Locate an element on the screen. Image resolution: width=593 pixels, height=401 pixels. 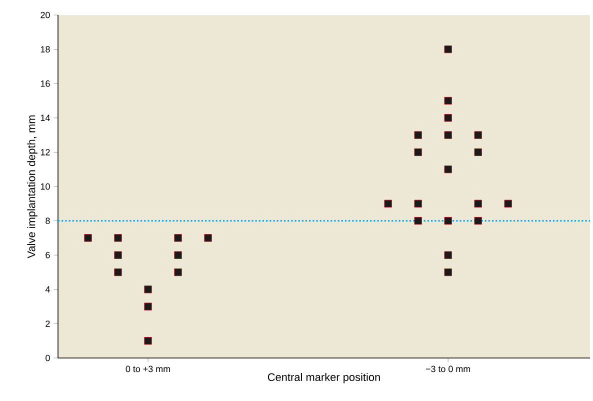
y-tick-label: 12 is located at coordinates (45, 152).